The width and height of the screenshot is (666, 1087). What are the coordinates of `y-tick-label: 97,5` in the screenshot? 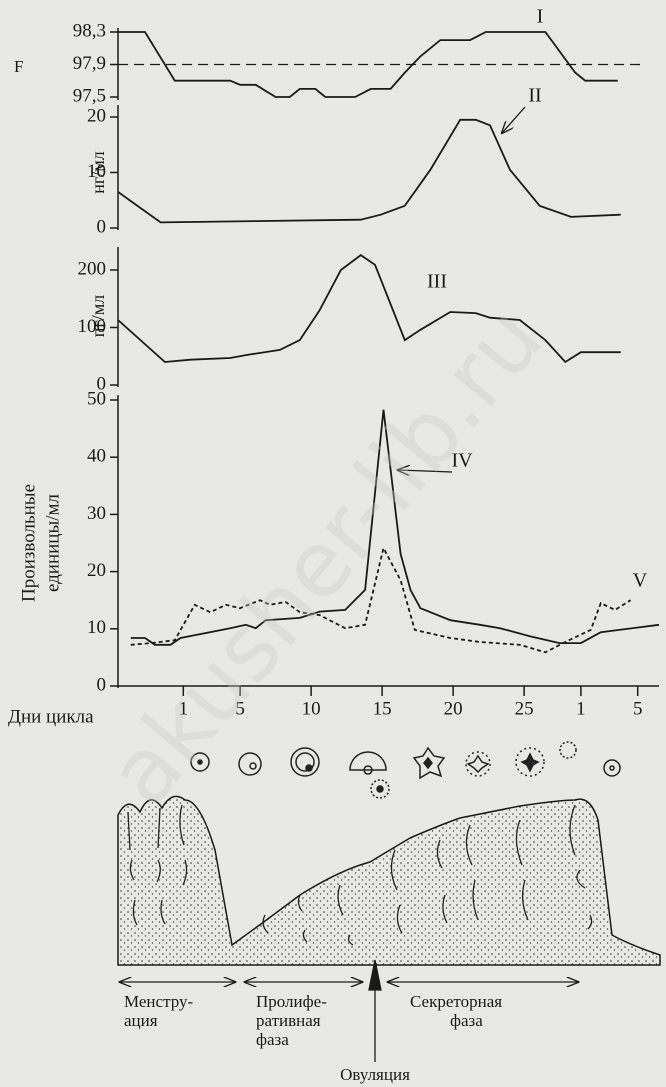 It's located at (89, 95).